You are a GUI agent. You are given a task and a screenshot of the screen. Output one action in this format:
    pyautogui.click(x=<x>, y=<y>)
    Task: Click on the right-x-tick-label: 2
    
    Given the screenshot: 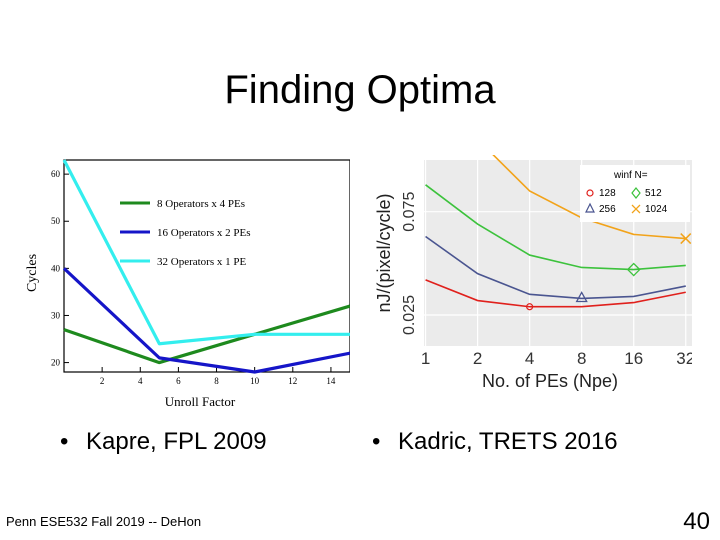 What is the action you would take?
    pyautogui.click(x=477, y=358)
    